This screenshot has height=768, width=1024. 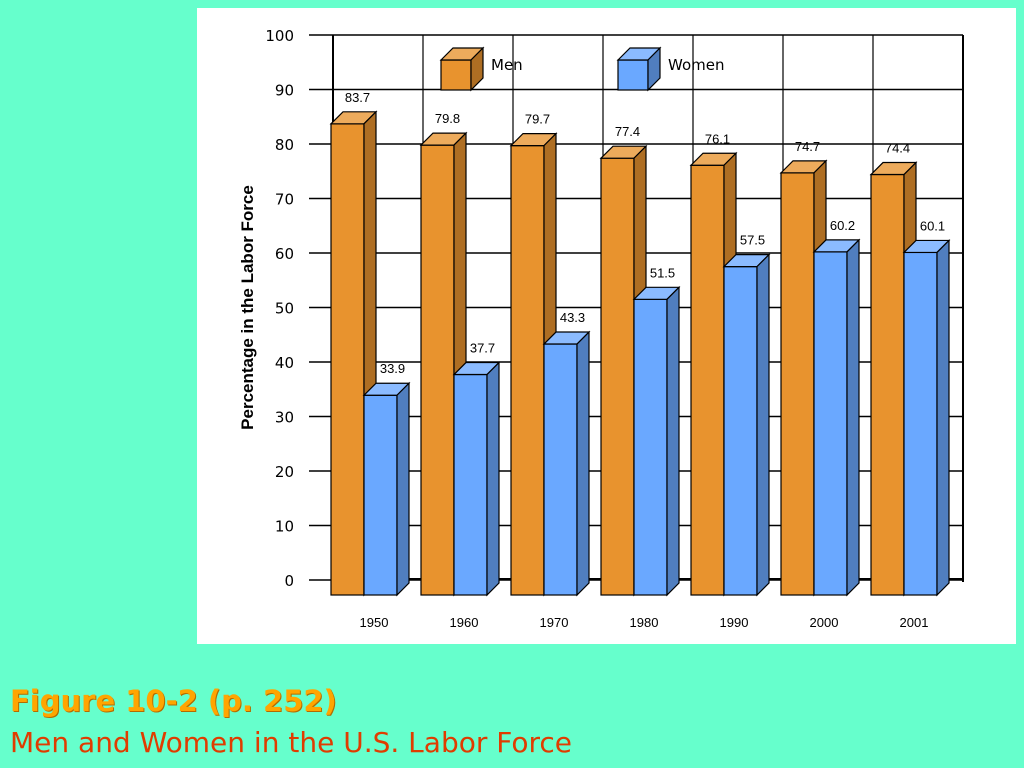 I want to click on women-bar-2001, so click(x=926, y=418).